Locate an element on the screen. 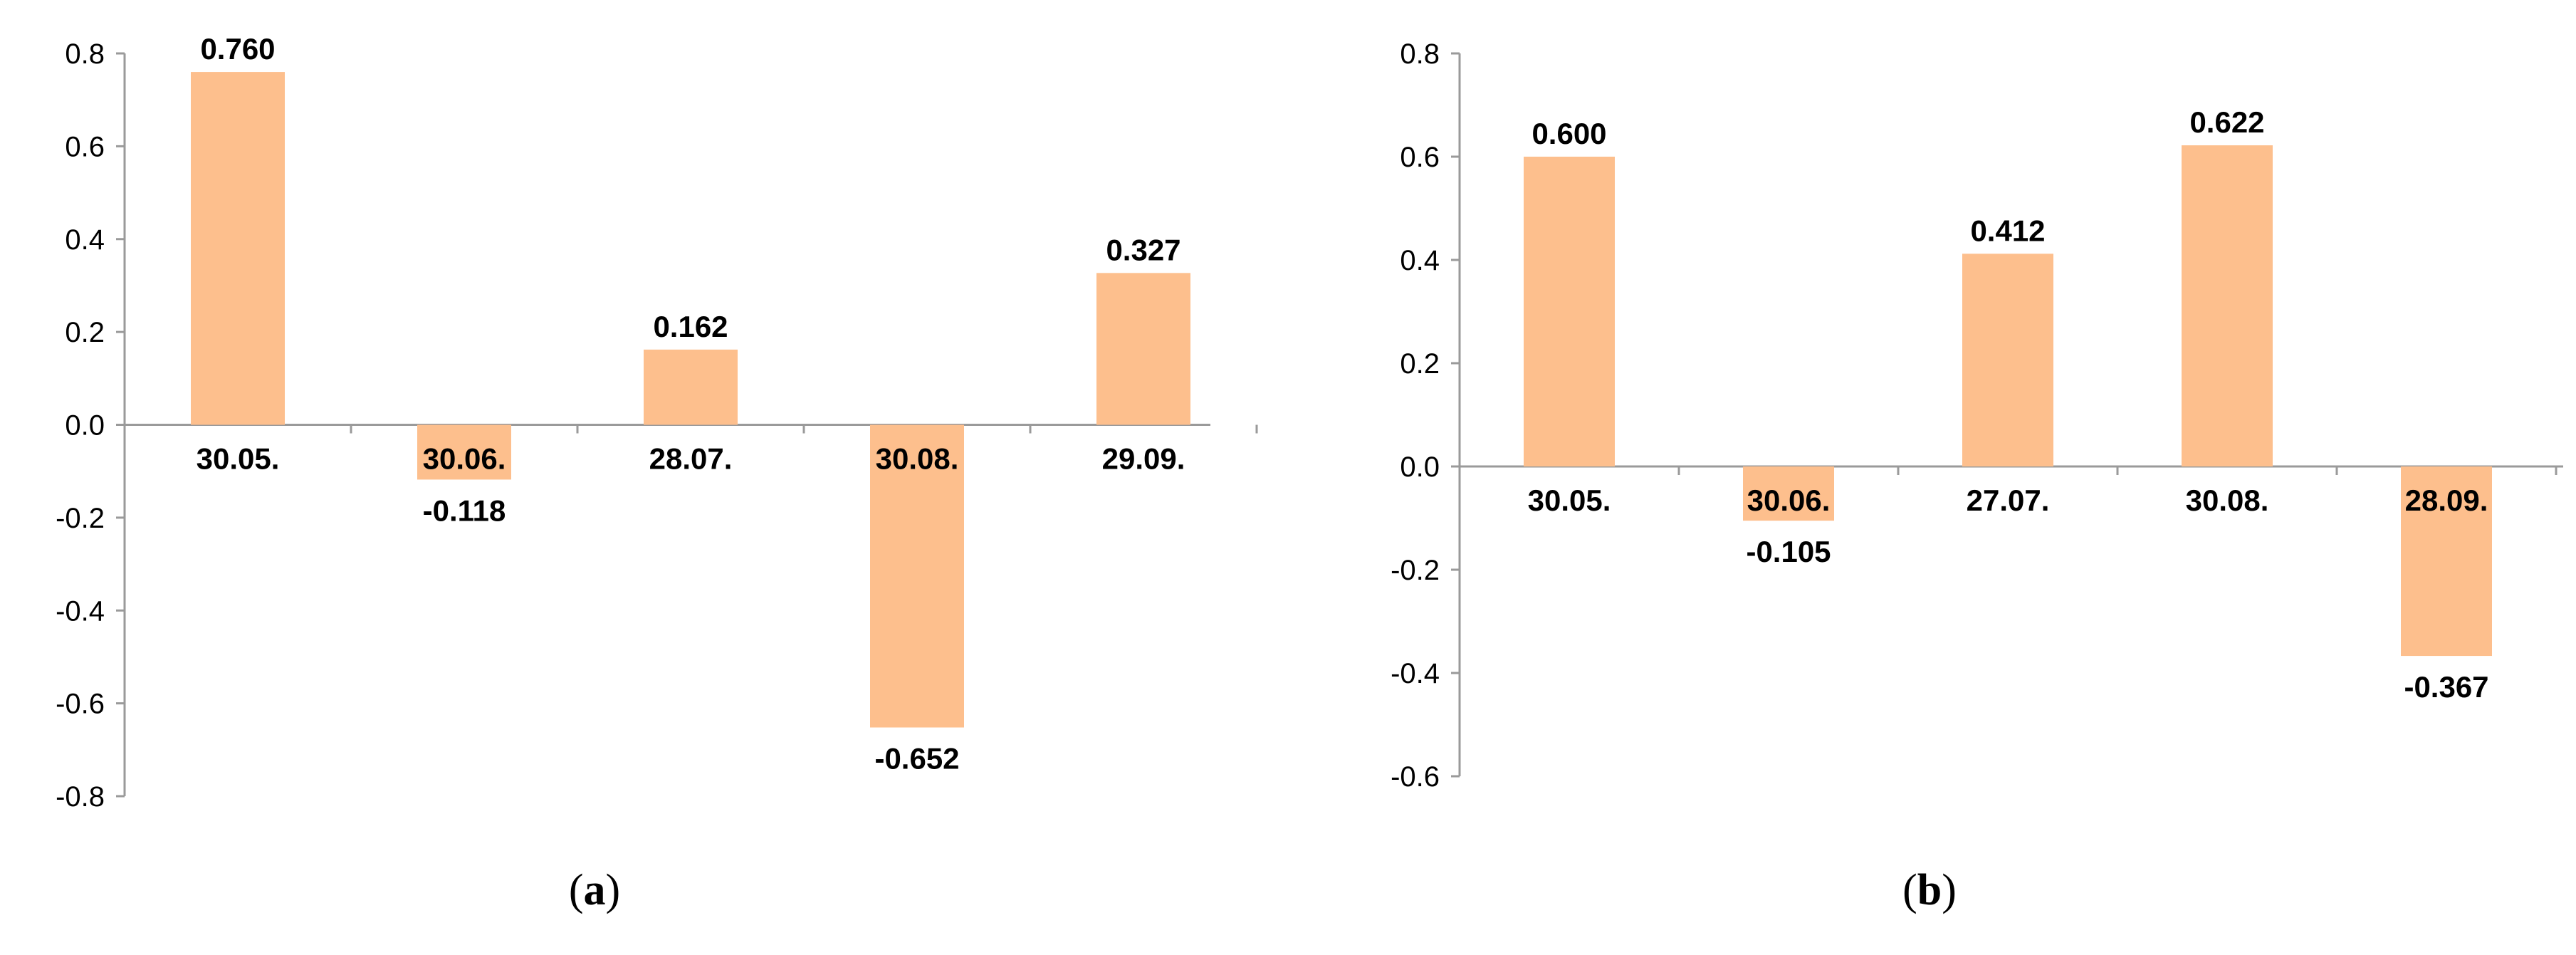  panel-label-letter: a is located at coordinates (595, 890).